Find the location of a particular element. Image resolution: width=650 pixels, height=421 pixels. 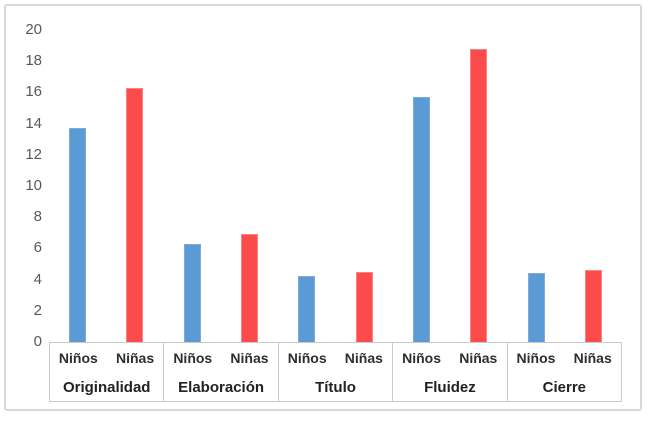

bar-ninos-elaboracion is located at coordinates (192, 292).